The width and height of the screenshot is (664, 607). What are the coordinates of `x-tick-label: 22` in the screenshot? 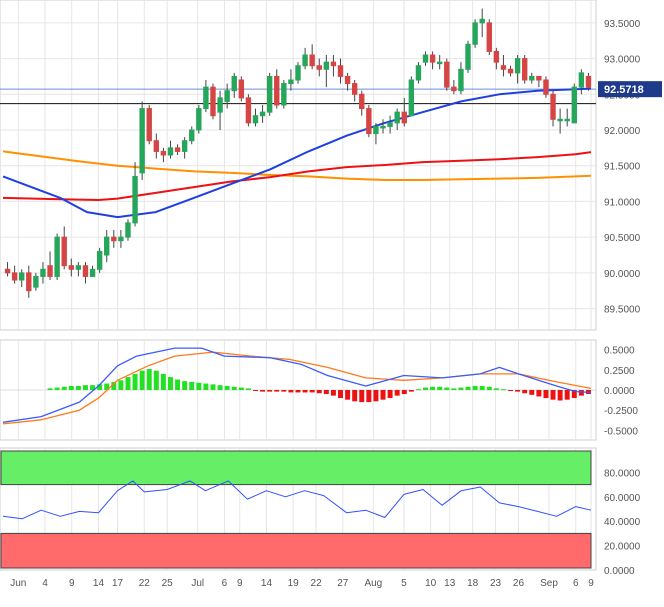 It's located at (145, 583).